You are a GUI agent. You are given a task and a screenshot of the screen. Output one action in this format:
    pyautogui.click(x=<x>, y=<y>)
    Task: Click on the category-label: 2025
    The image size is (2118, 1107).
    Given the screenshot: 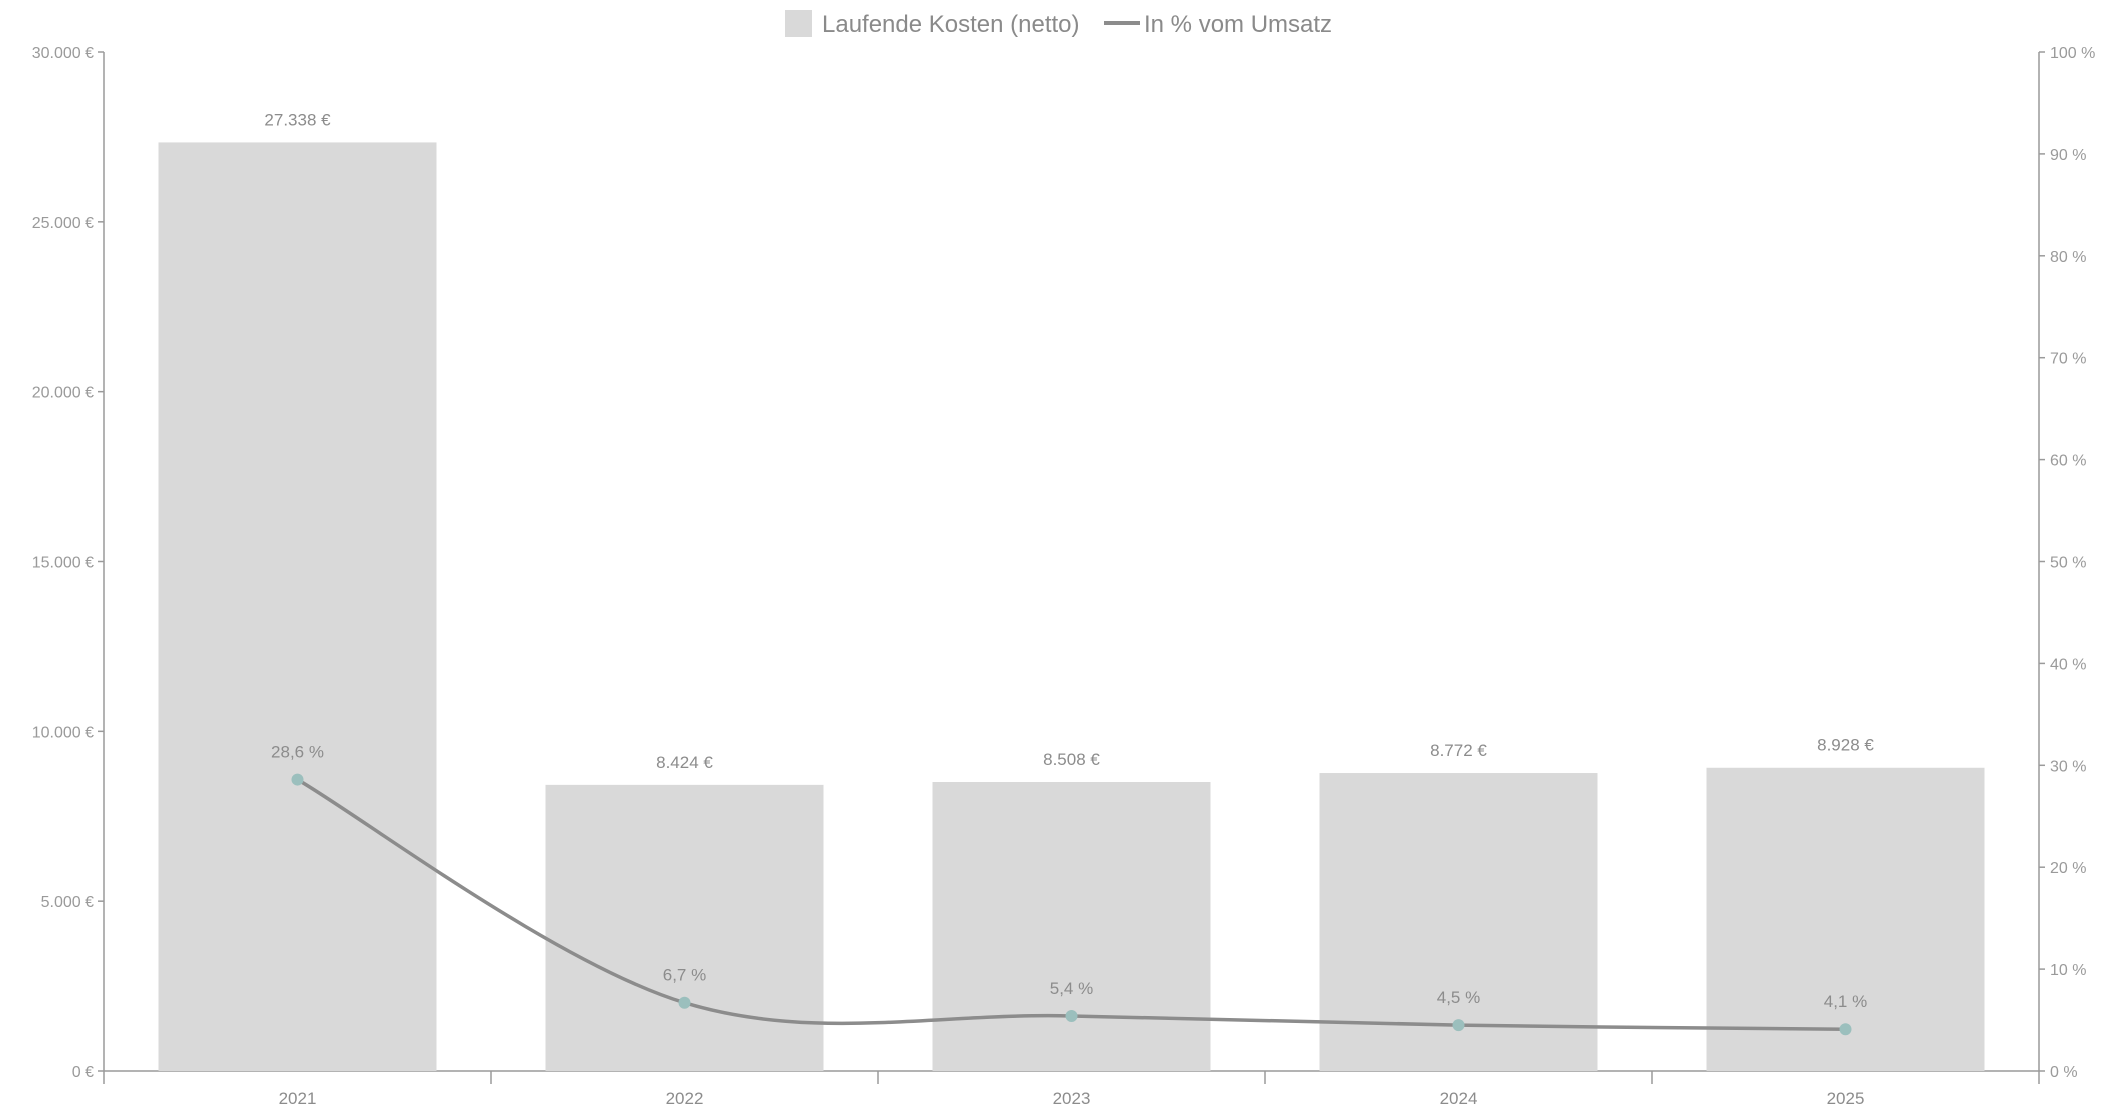 What is the action you would take?
    pyautogui.click(x=1846, y=1098)
    